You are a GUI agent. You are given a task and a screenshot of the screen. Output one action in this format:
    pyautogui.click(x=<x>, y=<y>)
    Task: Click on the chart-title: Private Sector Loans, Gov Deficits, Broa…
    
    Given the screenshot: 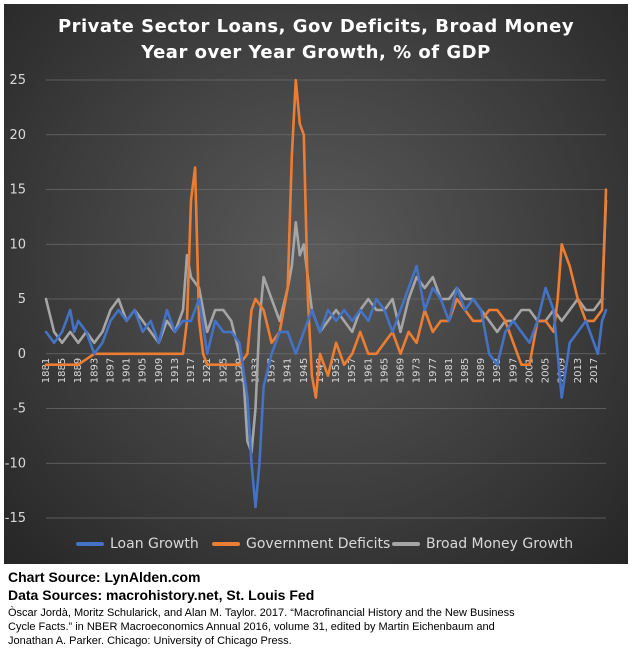 What is the action you would take?
    pyautogui.click(x=316, y=26)
    